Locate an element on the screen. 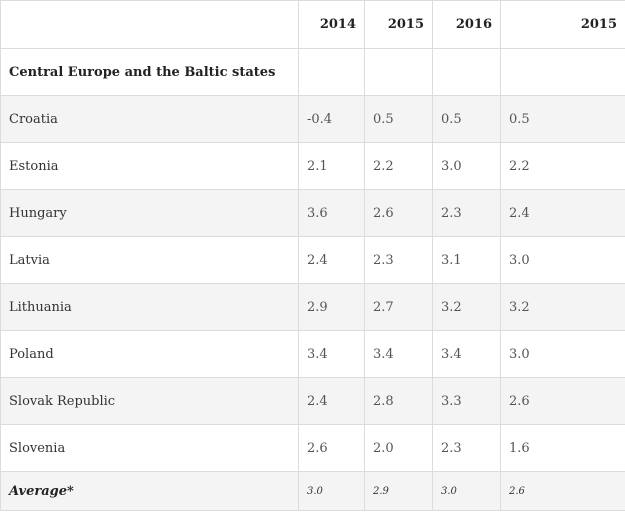  table-row: Latvia 2.4 2.3 3.1 3.0 is located at coordinates (312, 260).